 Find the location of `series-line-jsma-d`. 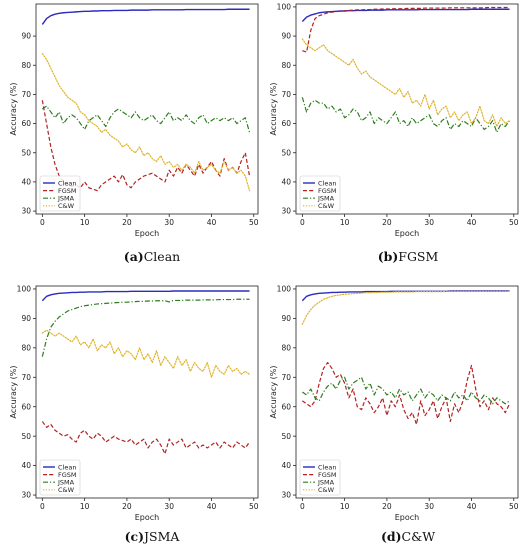

series-line-jsma-d is located at coordinates (405, 390).